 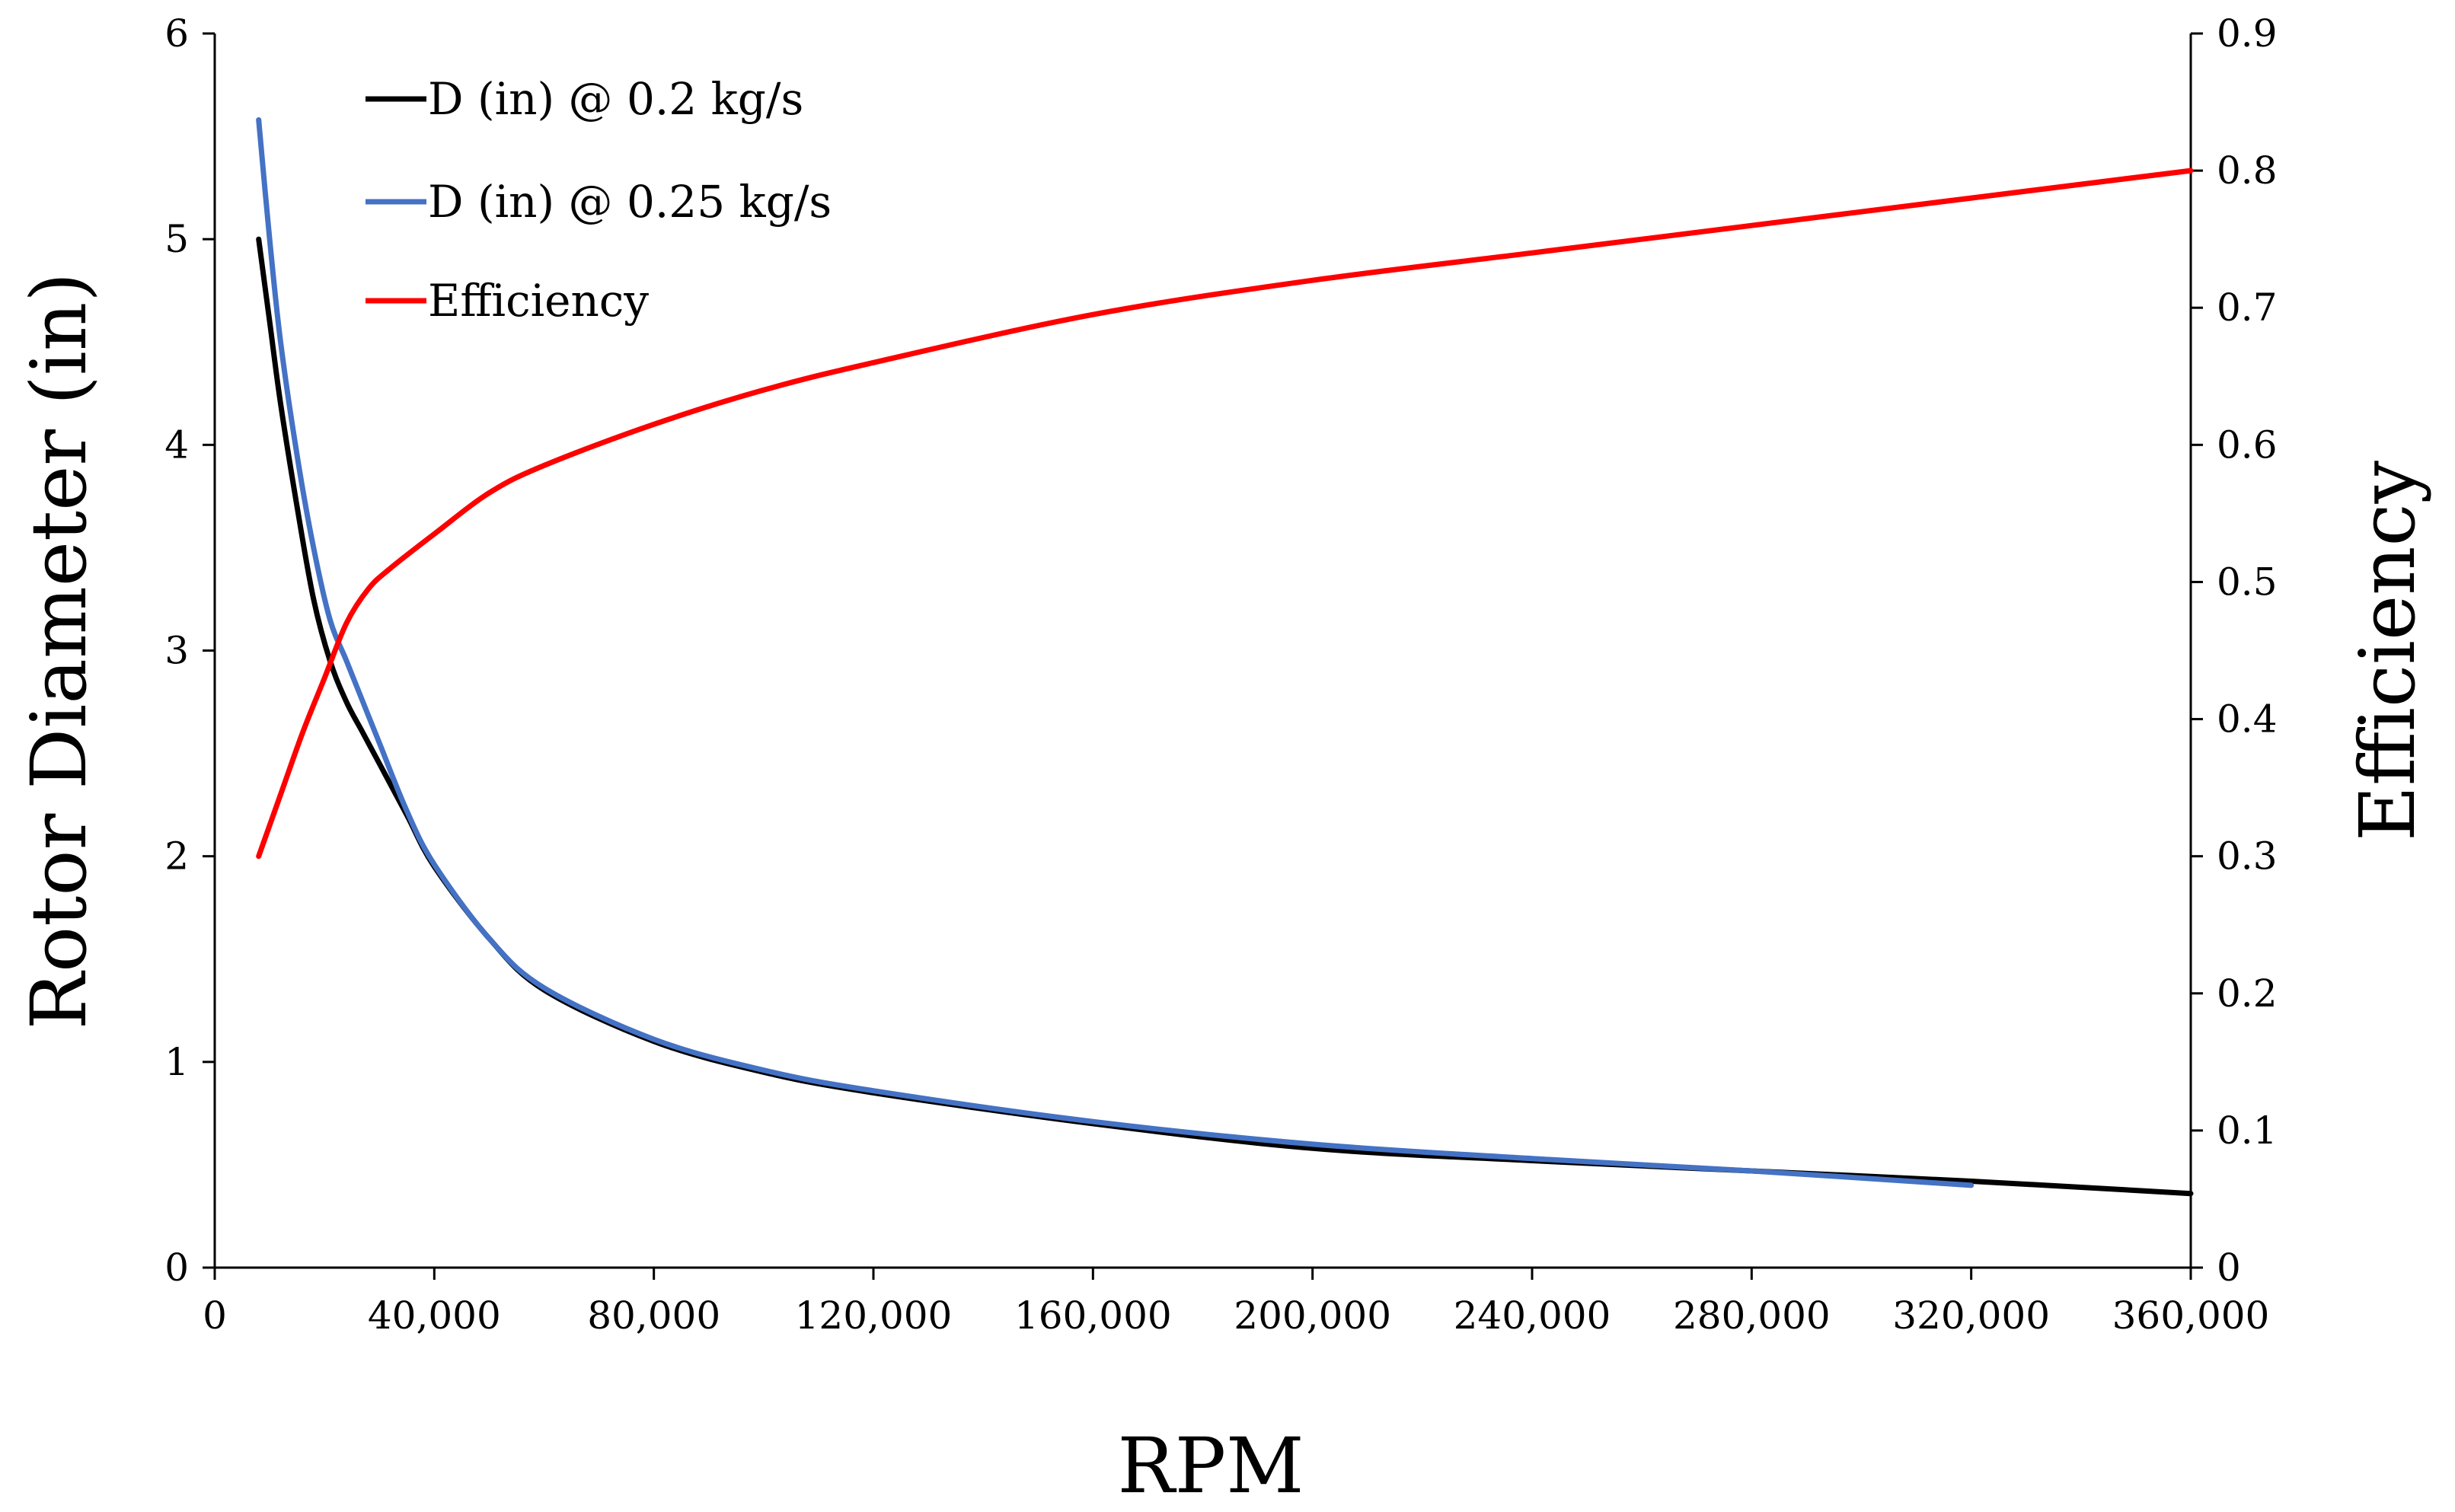 I want to click on y2-axis-title: Efficiency, so click(x=2387, y=650).